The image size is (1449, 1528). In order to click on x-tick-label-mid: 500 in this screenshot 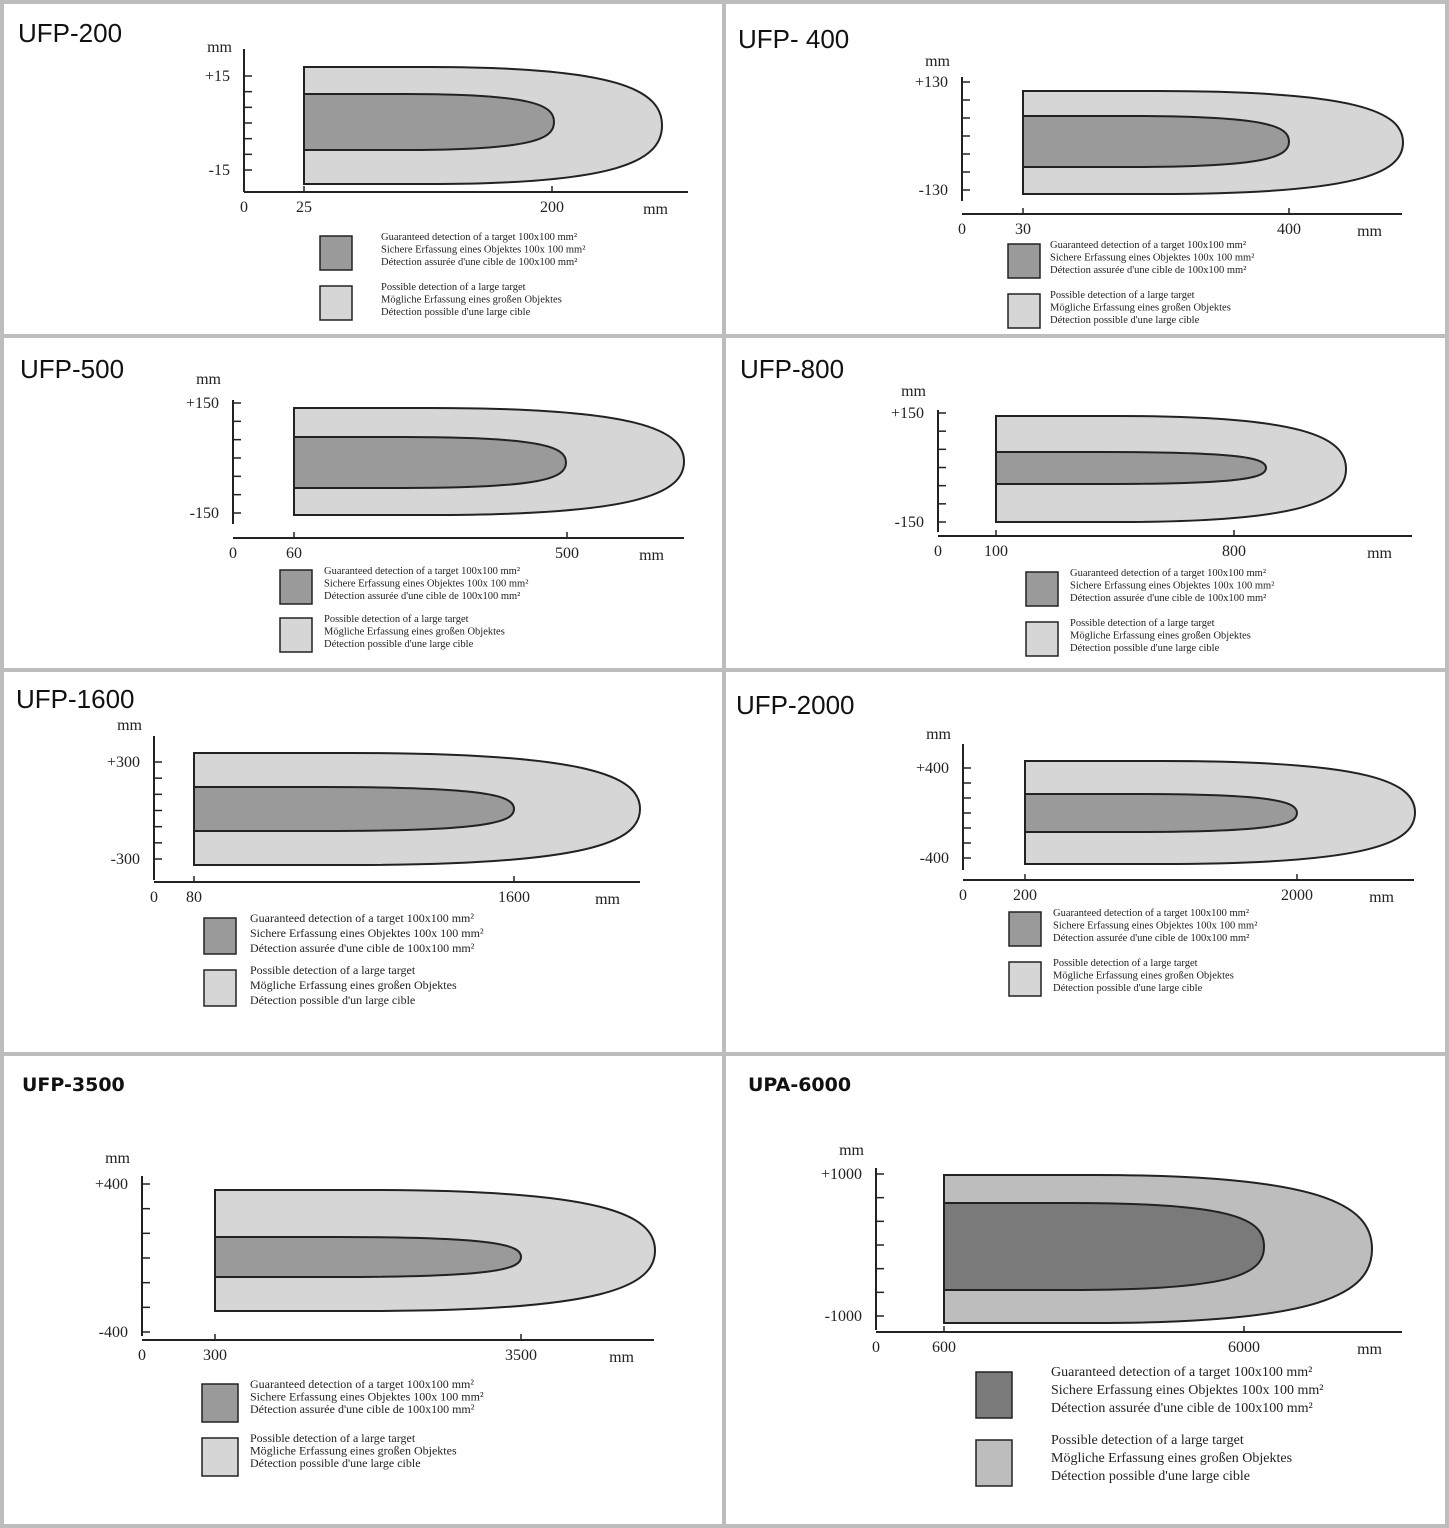, I will do `click(567, 553)`.